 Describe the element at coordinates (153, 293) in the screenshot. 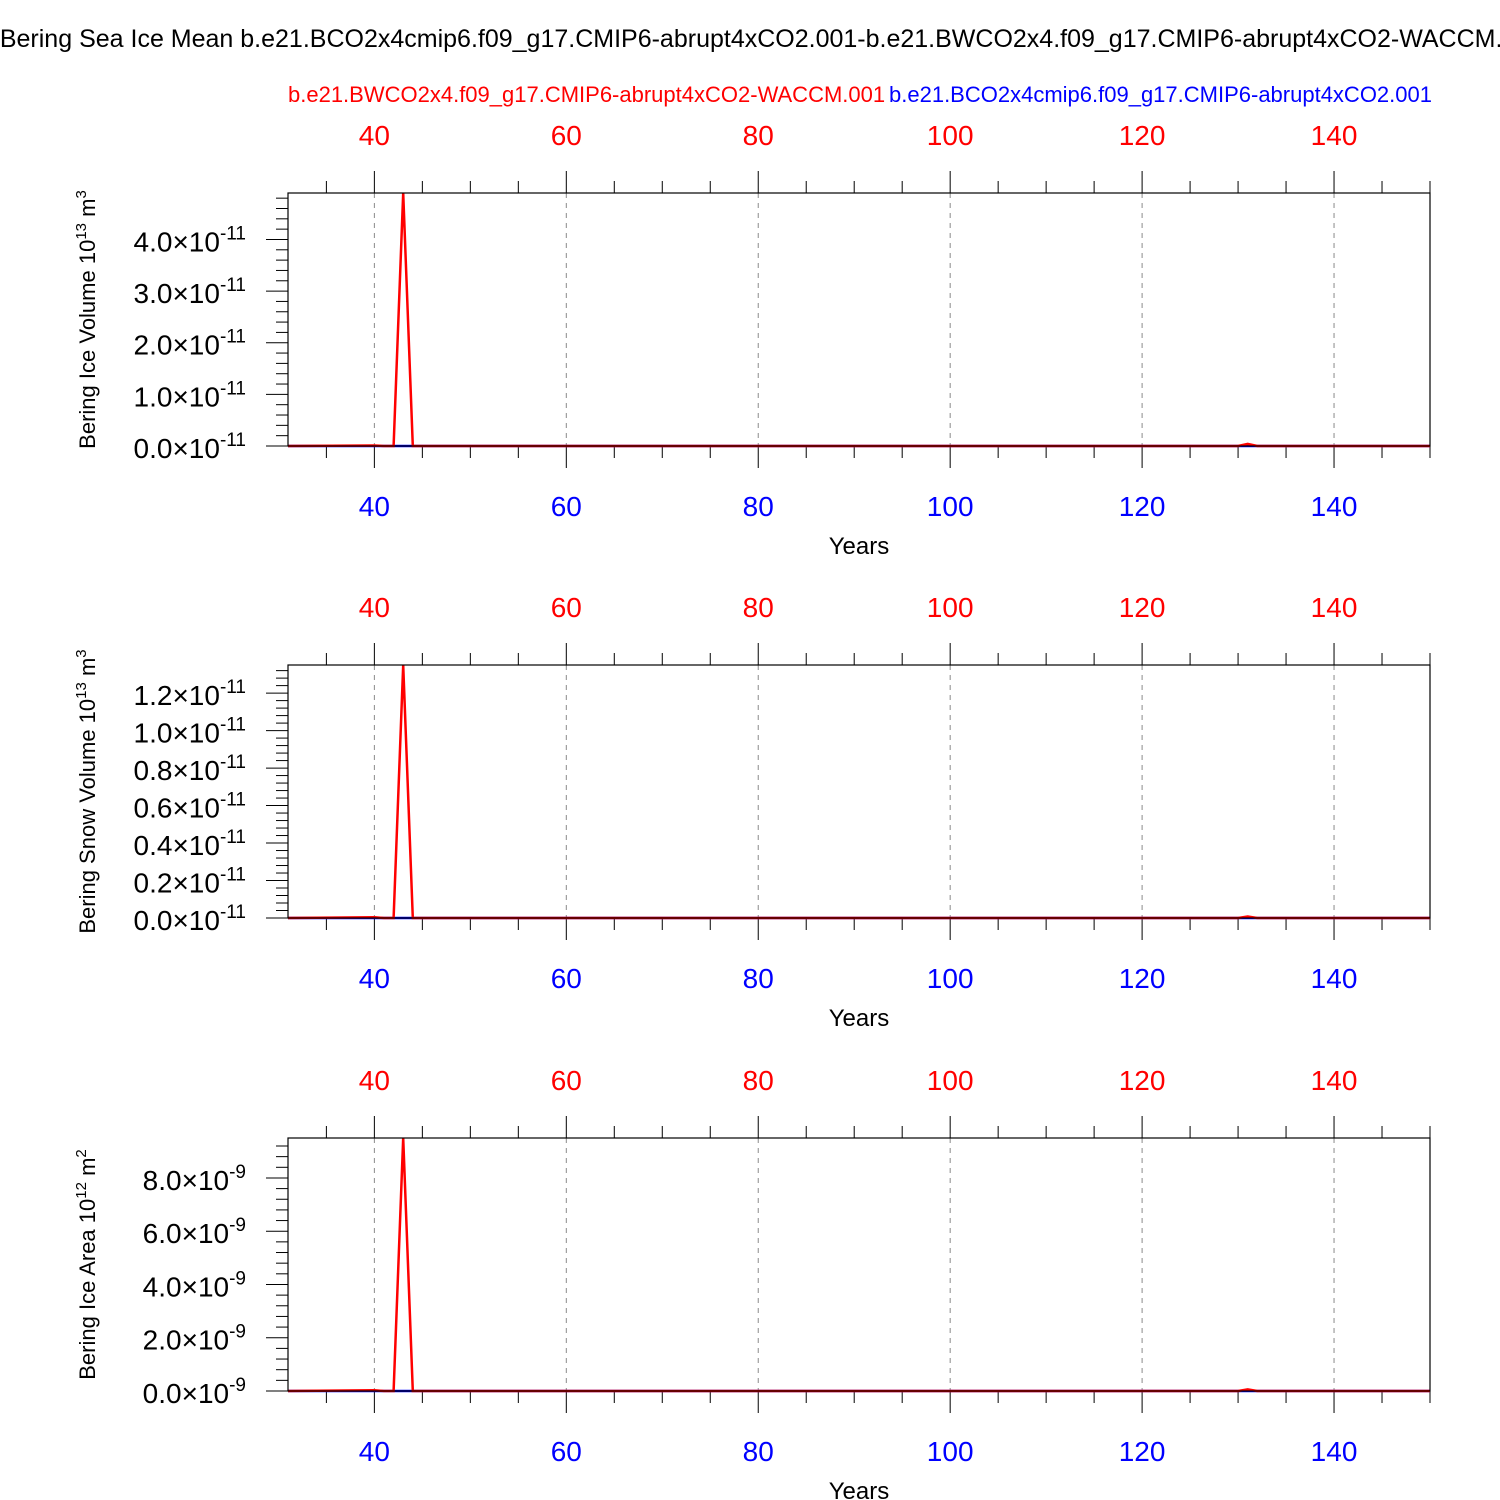

I see `y-tick-value: 3.0` at that location.